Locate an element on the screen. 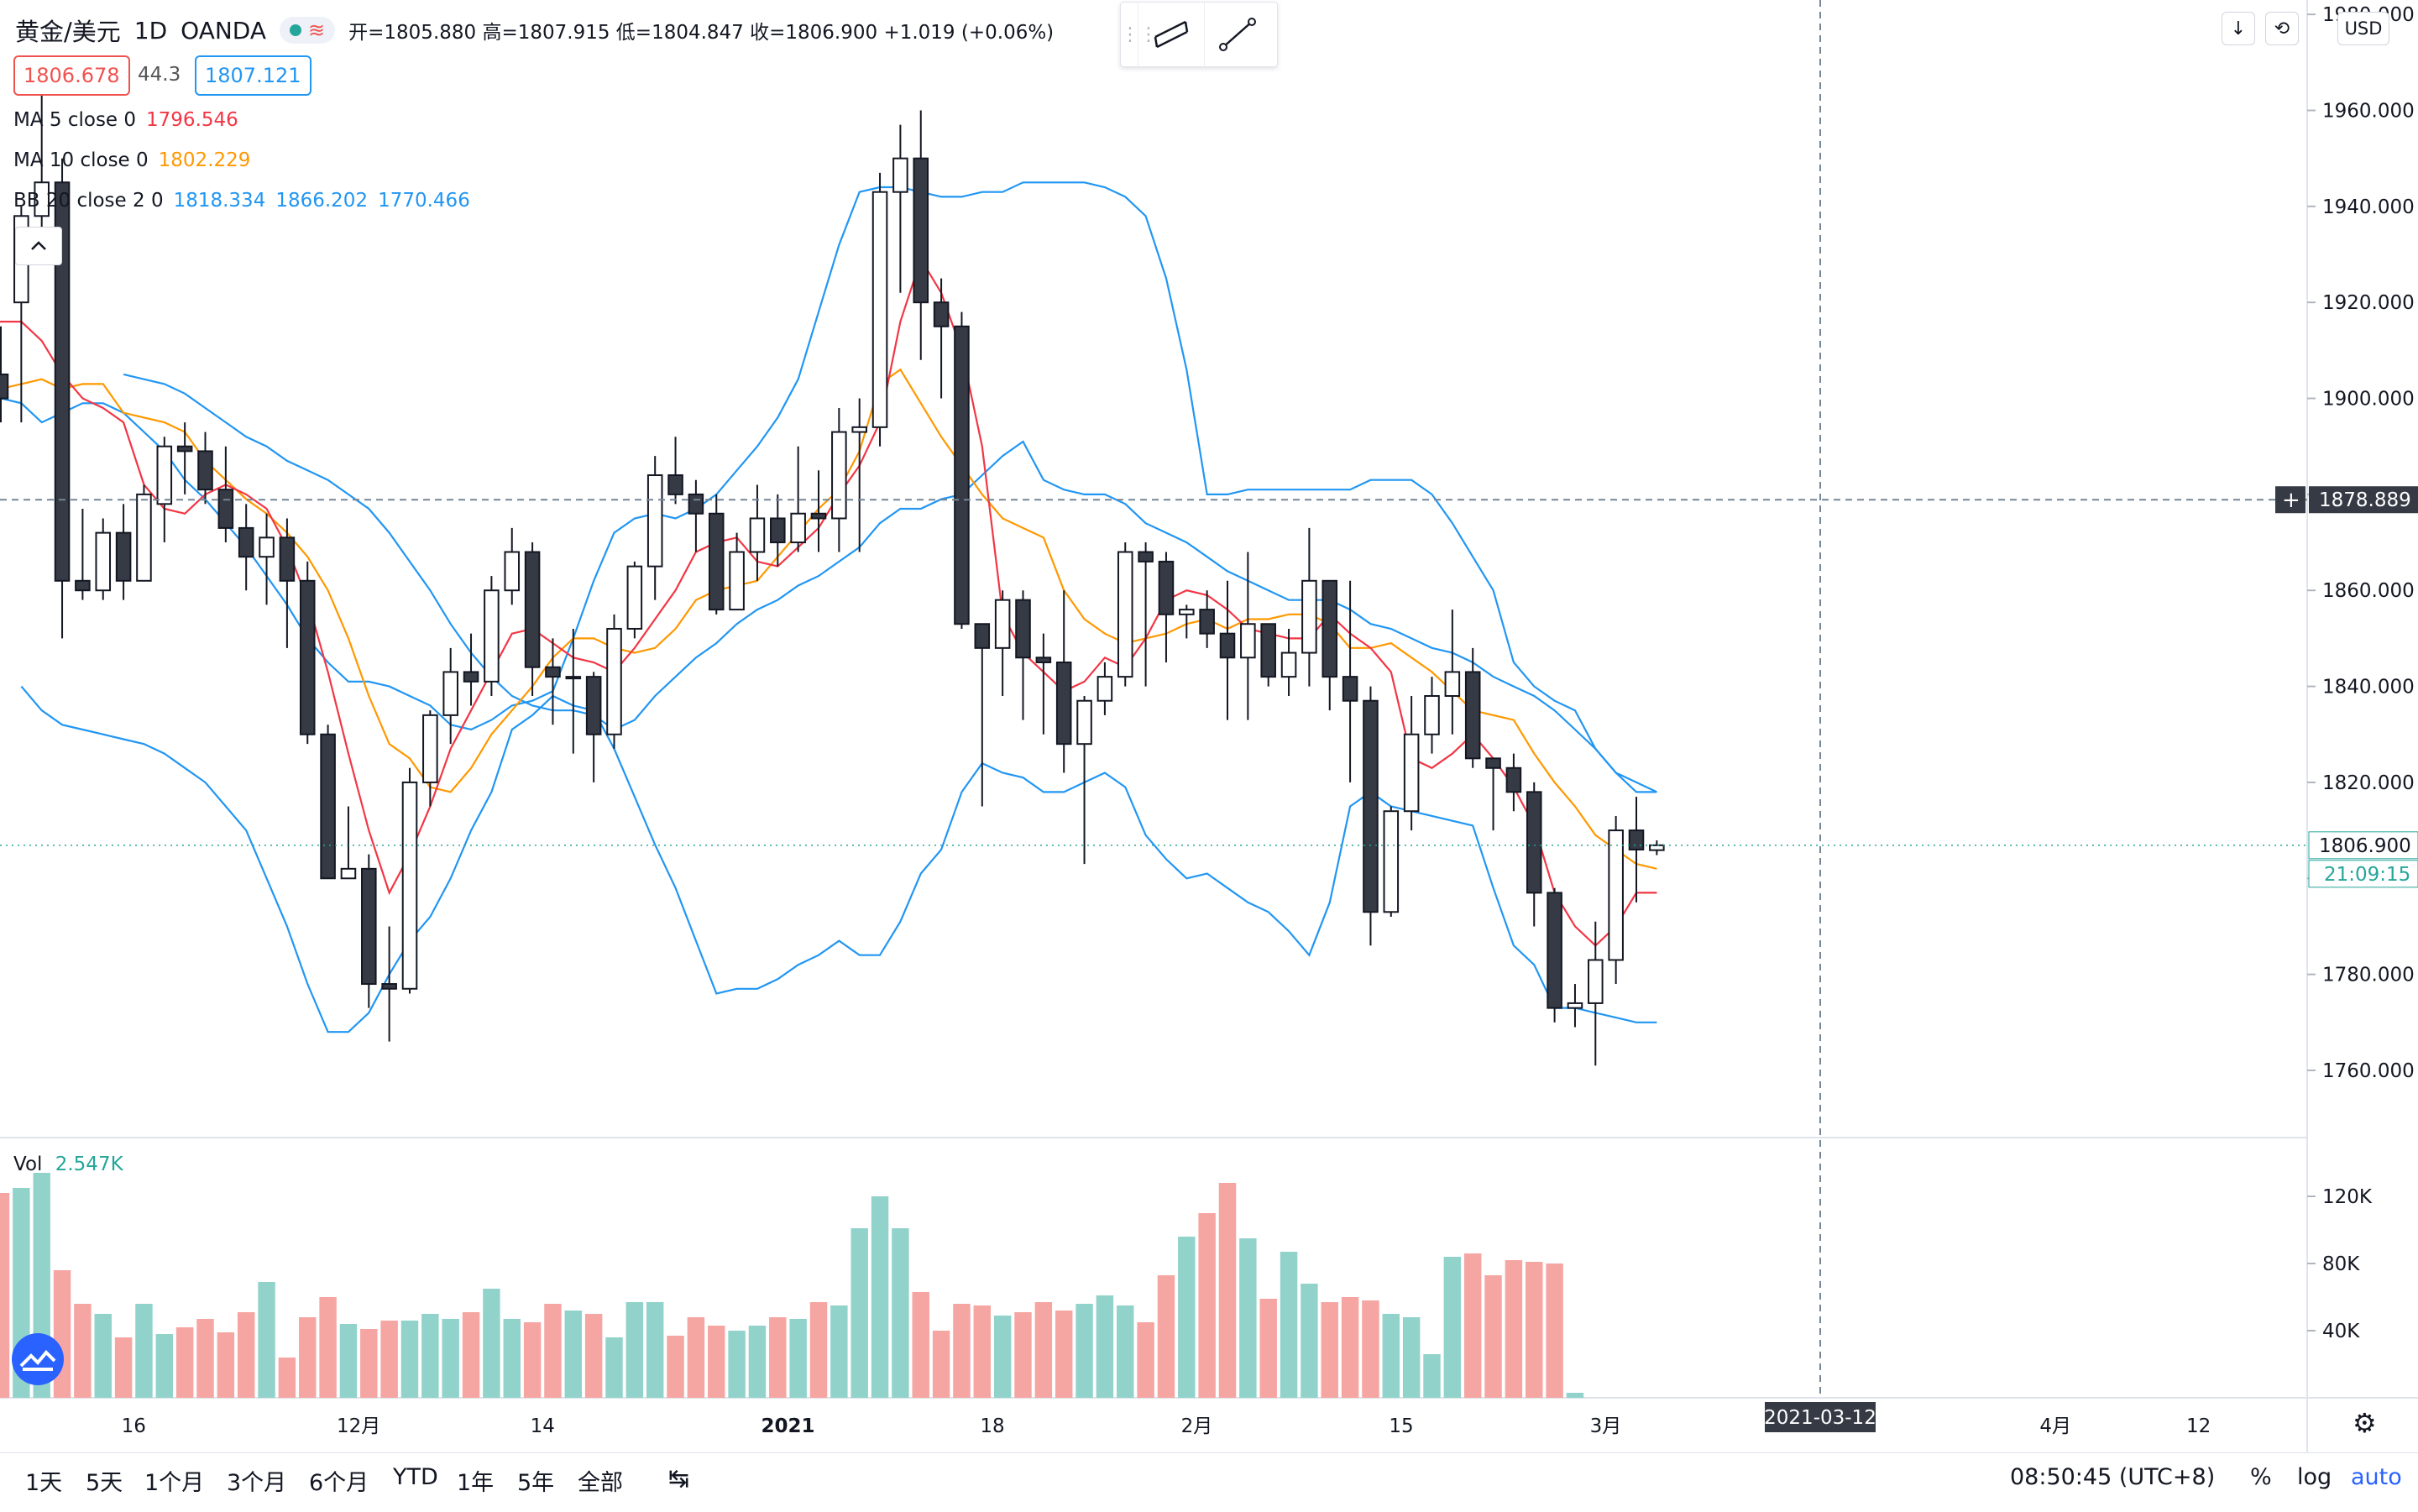  range-5y: 5年 is located at coordinates (536, 1483).